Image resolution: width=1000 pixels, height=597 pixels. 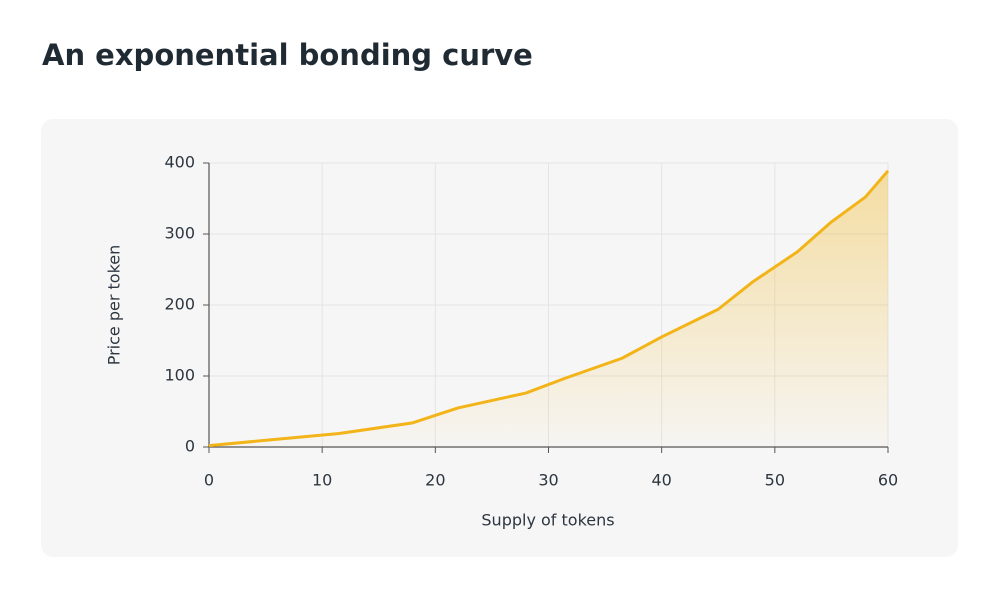 What do you see at coordinates (548, 480) in the screenshot?
I see `x-tick-label: 30` at bounding box center [548, 480].